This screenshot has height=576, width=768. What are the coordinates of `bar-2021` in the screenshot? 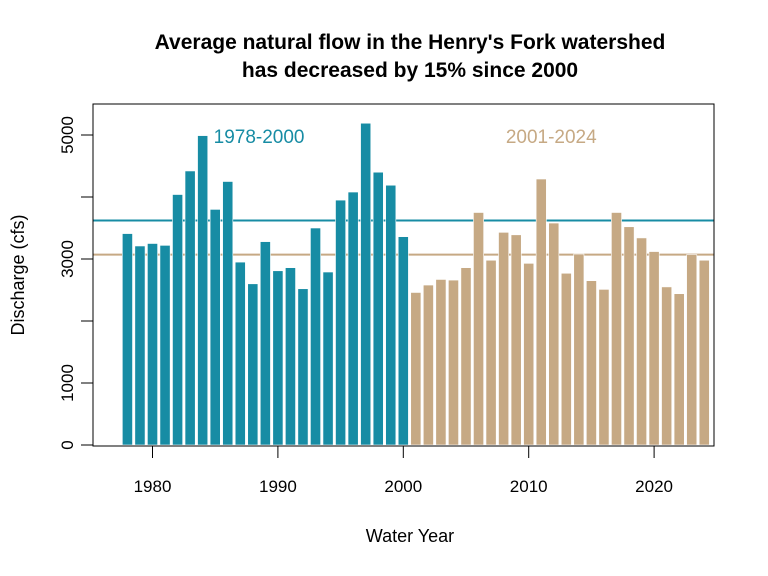 It's located at (667, 366).